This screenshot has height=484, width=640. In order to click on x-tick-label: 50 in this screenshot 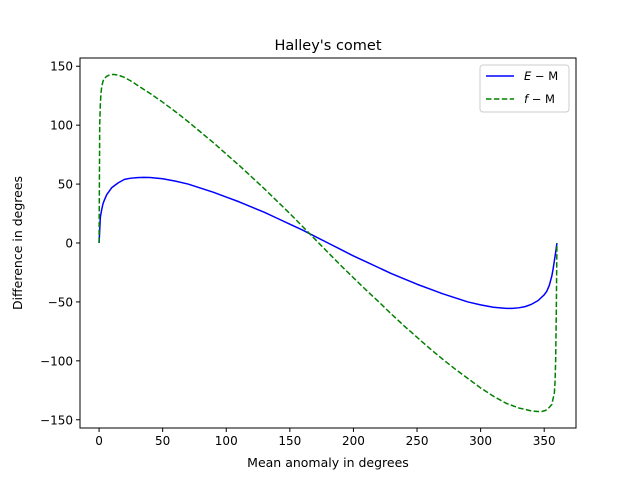, I will do `click(162, 441)`.